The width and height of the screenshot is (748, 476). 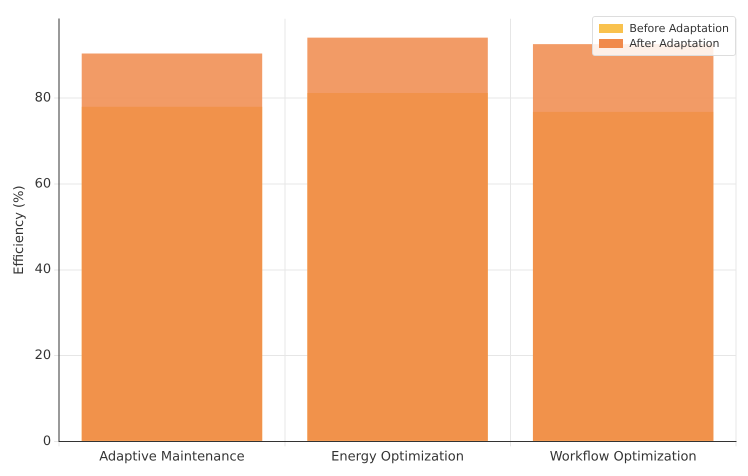 What do you see at coordinates (679, 28) in the screenshot?
I see `legend-label: Before Adaptation` at bounding box center [679, 28].